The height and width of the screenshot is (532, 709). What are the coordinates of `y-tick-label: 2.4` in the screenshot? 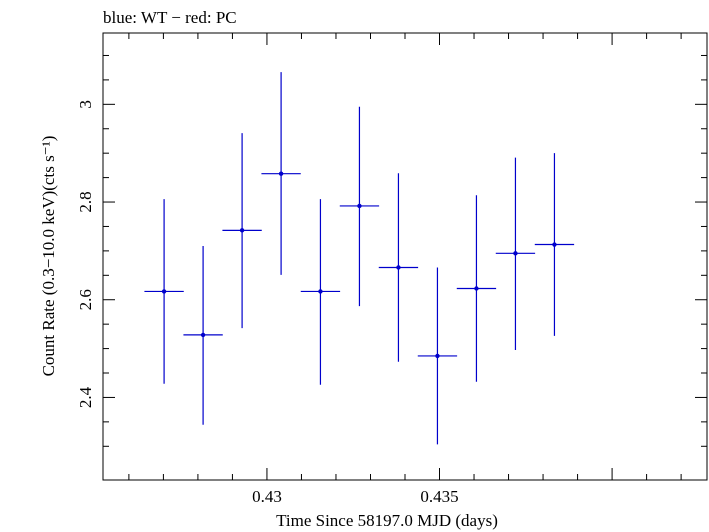 It's located at (85, 397).